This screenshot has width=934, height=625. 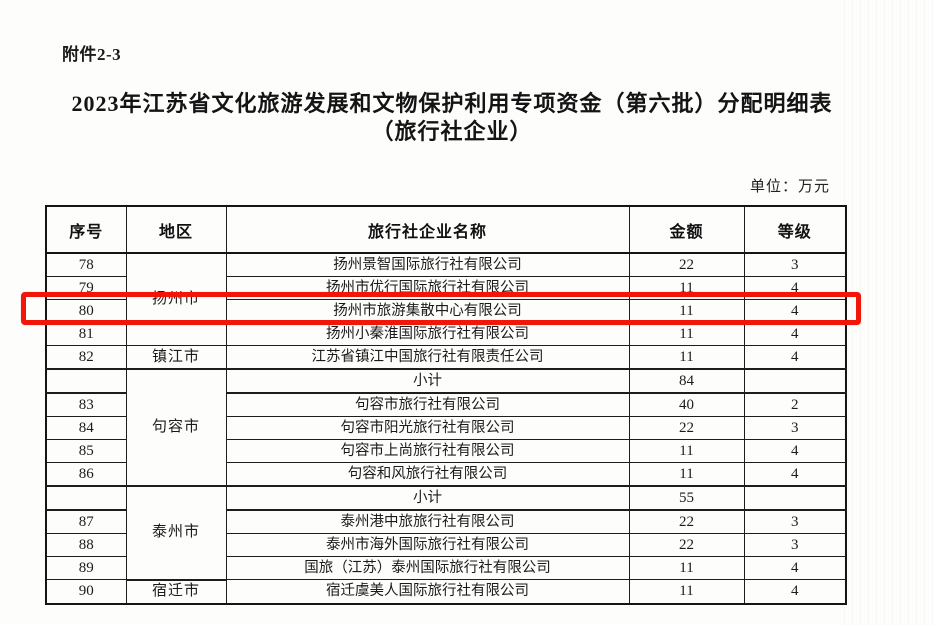 I want to click on table-row: 80 扬州市旅游集散中心有限公司 11 4, so click(x=446, y=311).